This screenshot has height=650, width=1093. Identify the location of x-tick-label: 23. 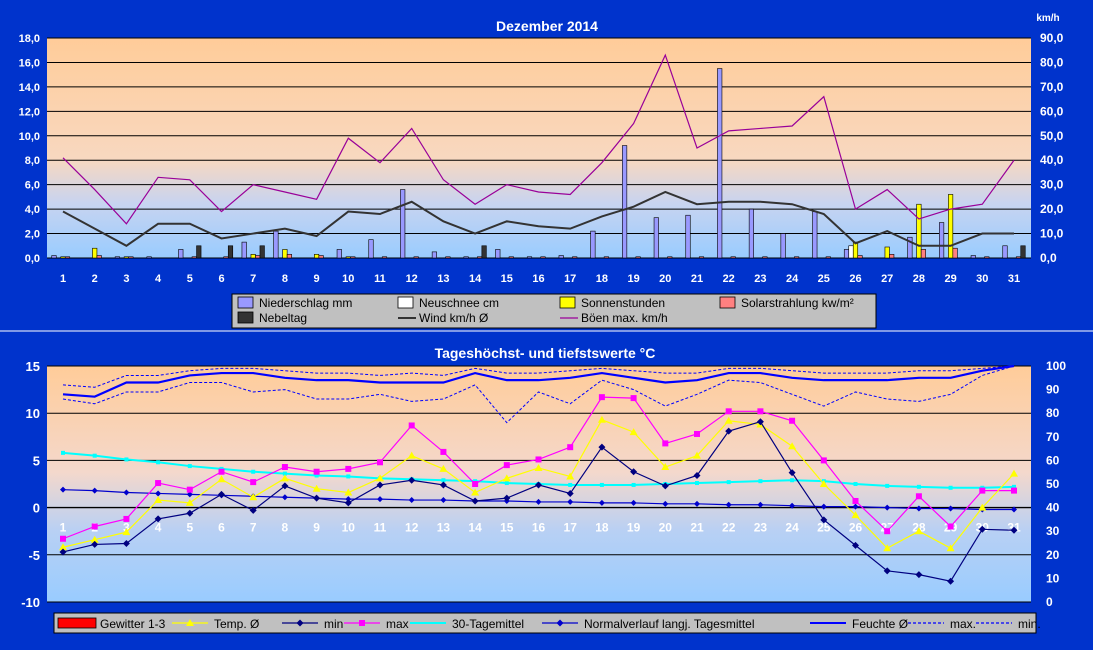
(761, 528).